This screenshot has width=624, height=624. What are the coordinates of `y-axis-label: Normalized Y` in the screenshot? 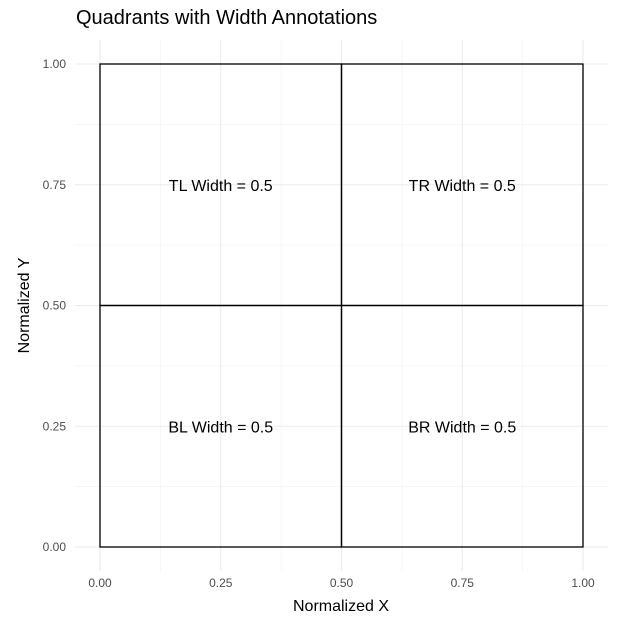 It's located at (24, 305).